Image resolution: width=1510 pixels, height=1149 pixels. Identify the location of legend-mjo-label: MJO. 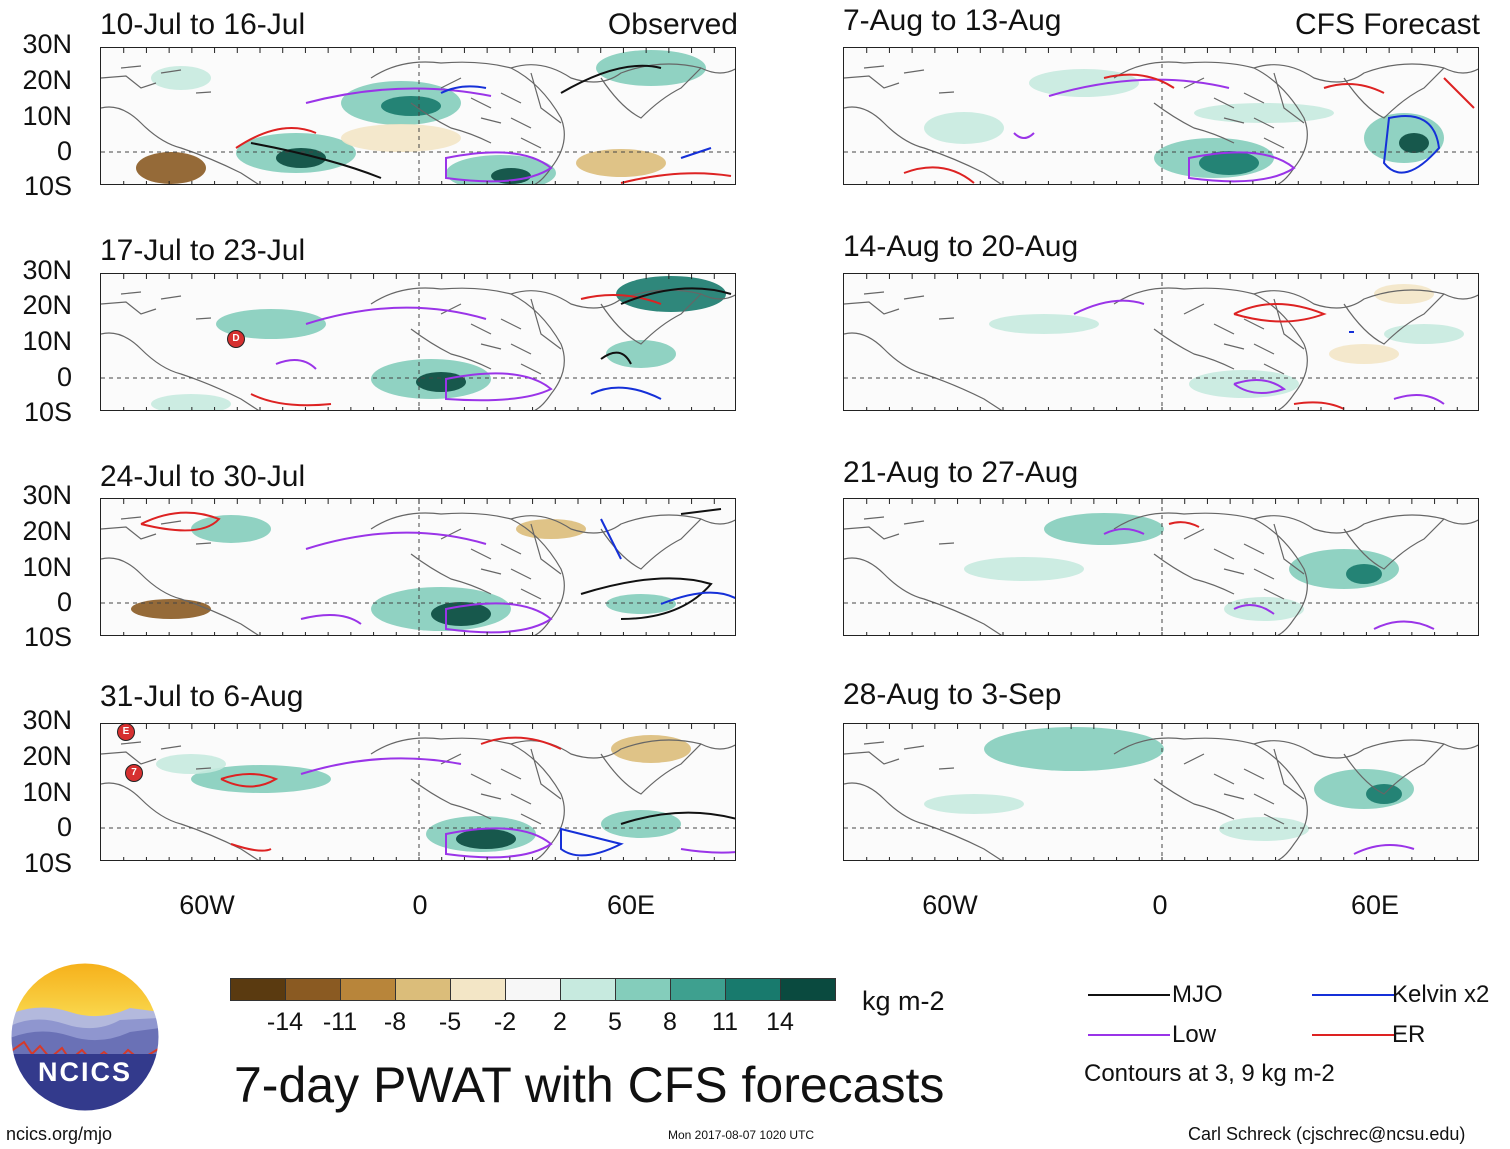
(1197, 994).